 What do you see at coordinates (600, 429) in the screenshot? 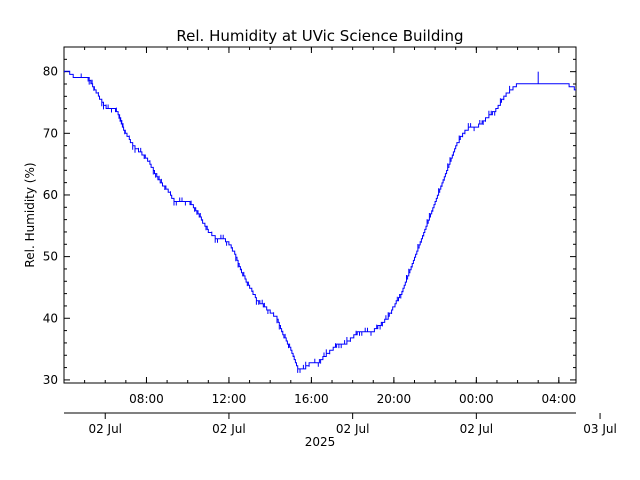
I see `date-tick-label: 03 Jul` at bounding box center [600, 429].